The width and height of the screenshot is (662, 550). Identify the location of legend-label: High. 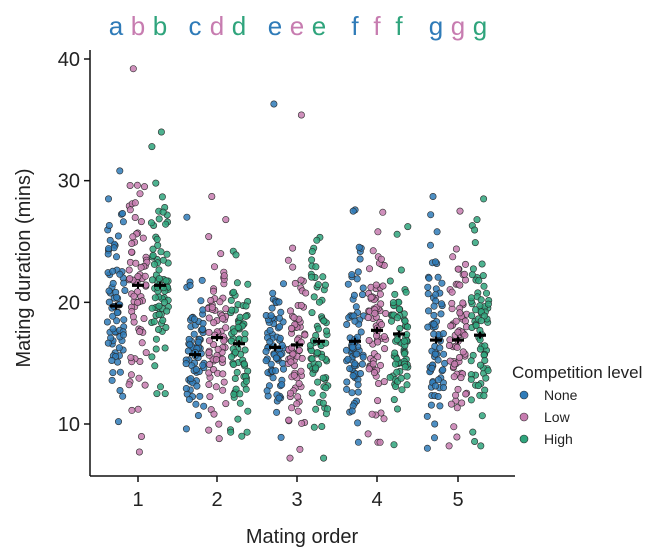
(558, 439).